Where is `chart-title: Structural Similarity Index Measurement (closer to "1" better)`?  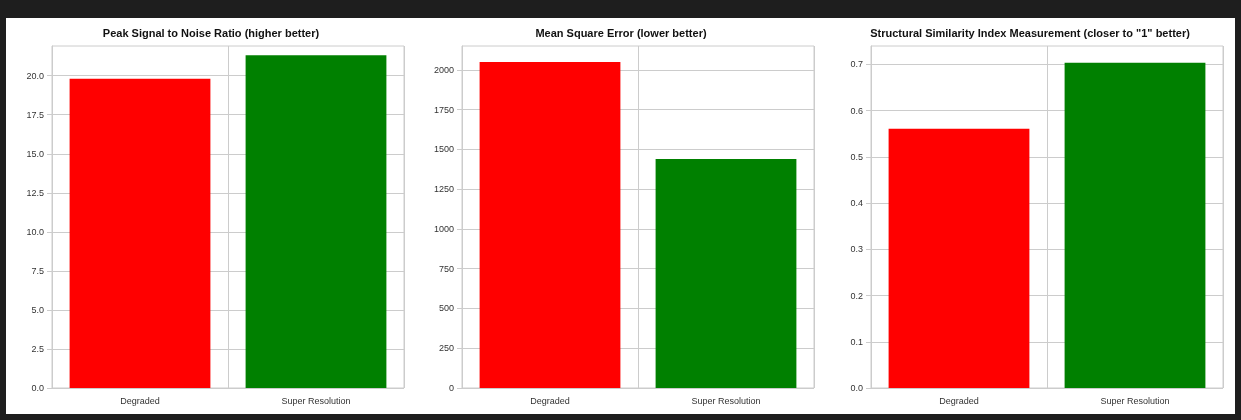
chart-title: Structural Similarity Index Measurement (closer to "1" better) is located at coordinates (1030, 32).